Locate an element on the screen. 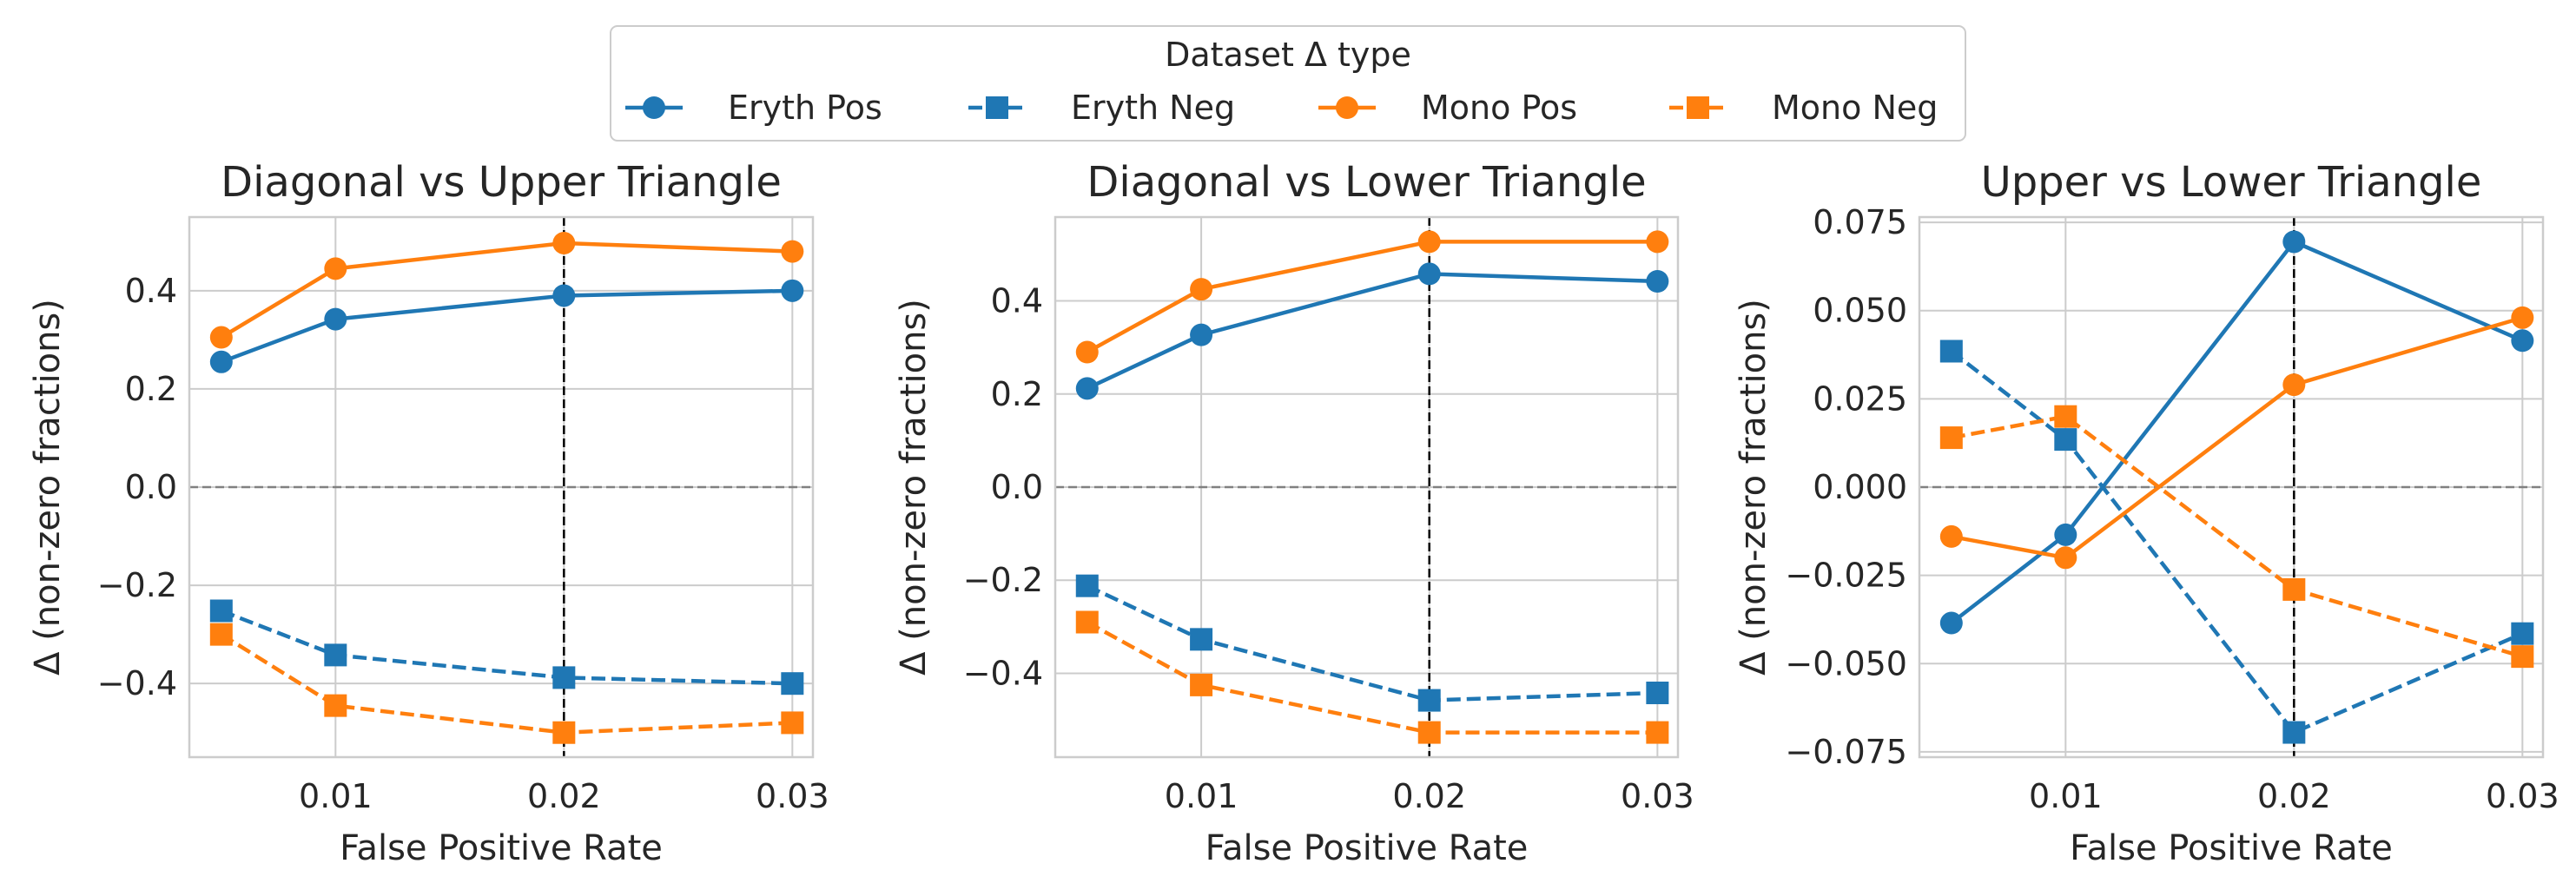 The image size is (2576, 890). y-tick-label: −0.075 is located at coordinates (1846, 752).